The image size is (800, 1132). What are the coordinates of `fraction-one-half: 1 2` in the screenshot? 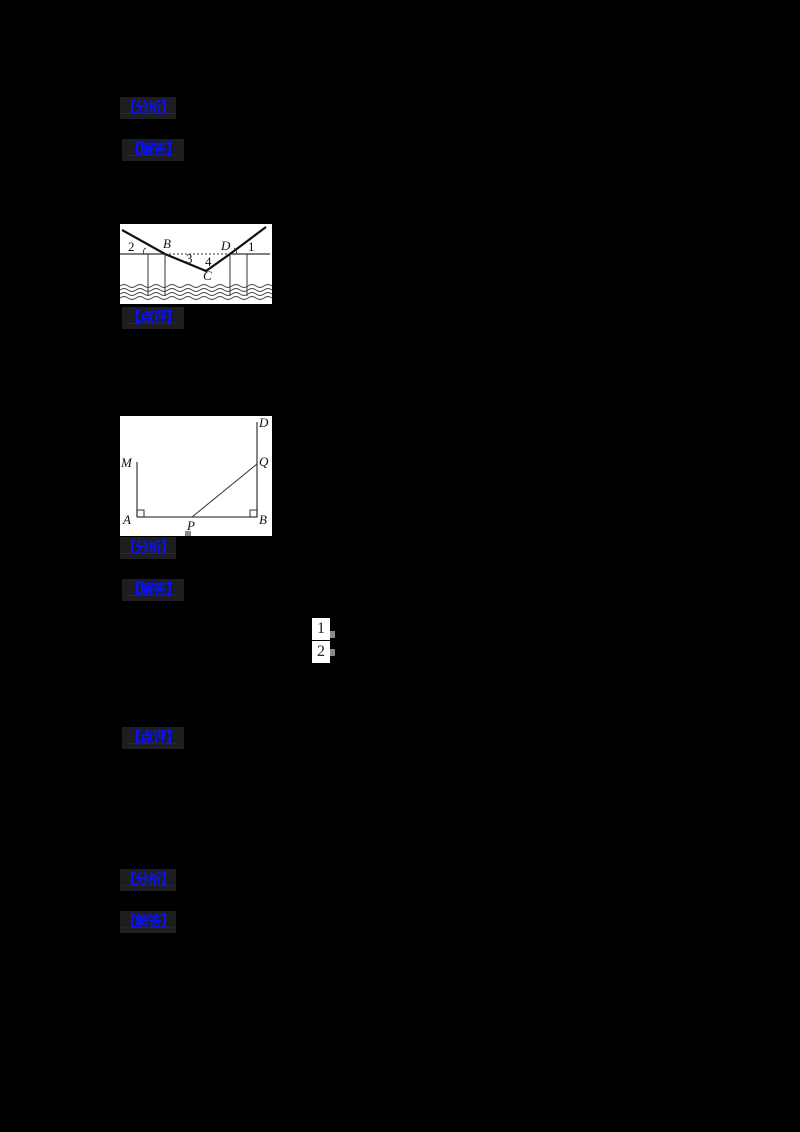 It's located at (321, 640).